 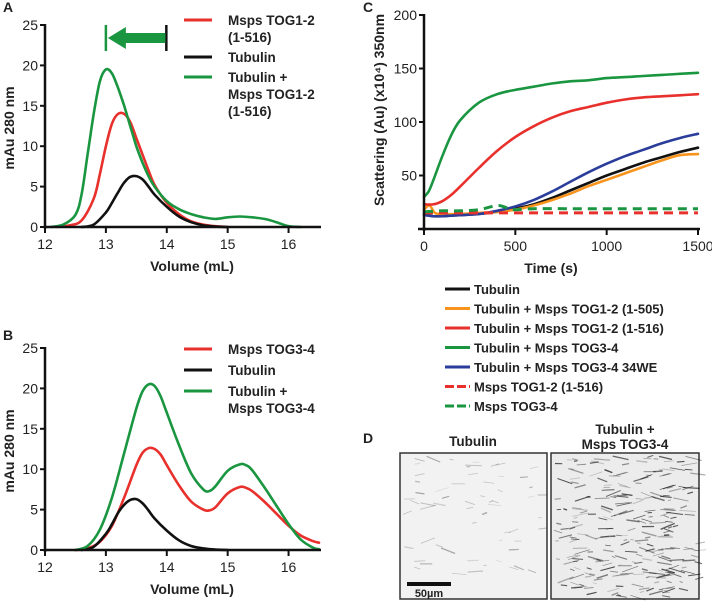 What do you see at coordinates (34, 187) in the screenshot?
I see `y-tick-label: 5` at bounding box center [34, 187].